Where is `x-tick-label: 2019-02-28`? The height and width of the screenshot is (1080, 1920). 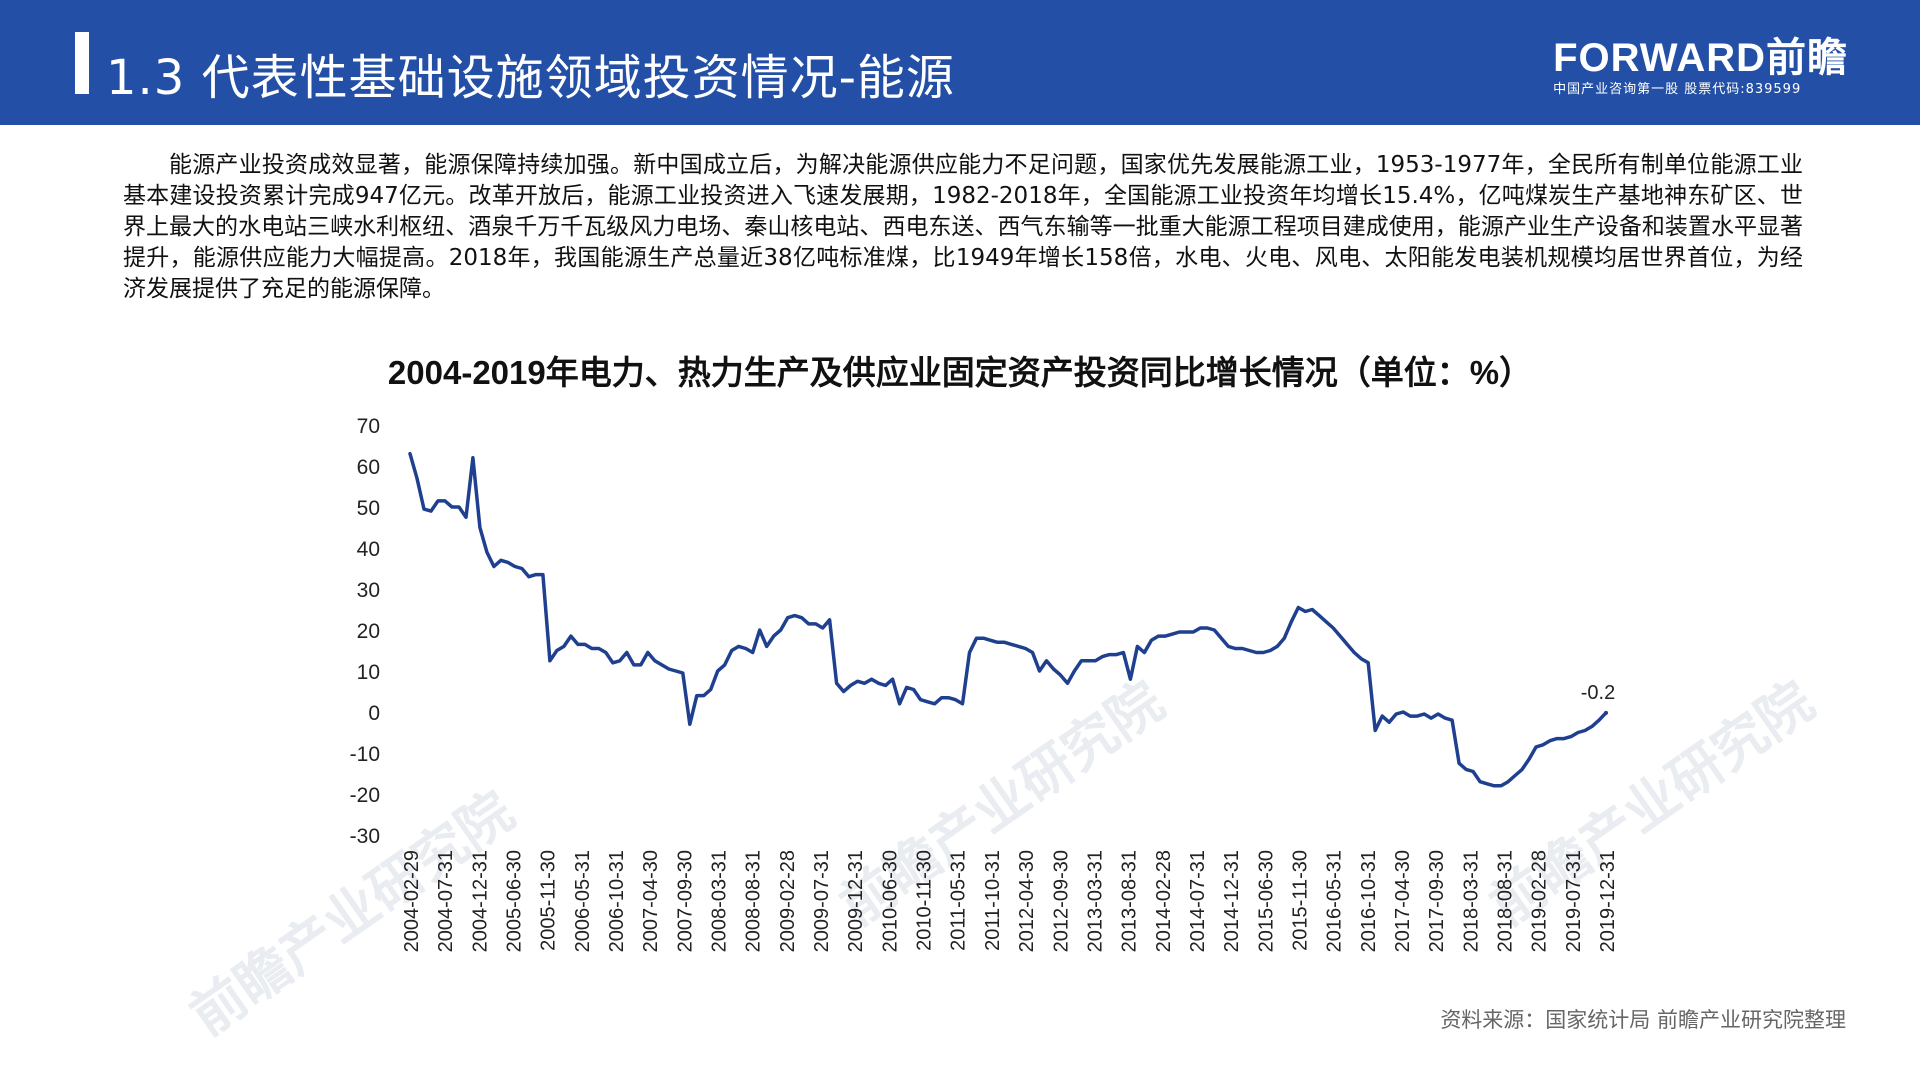 x-tick-label: 2019-02-28 is located at coordinates (1540, 901).